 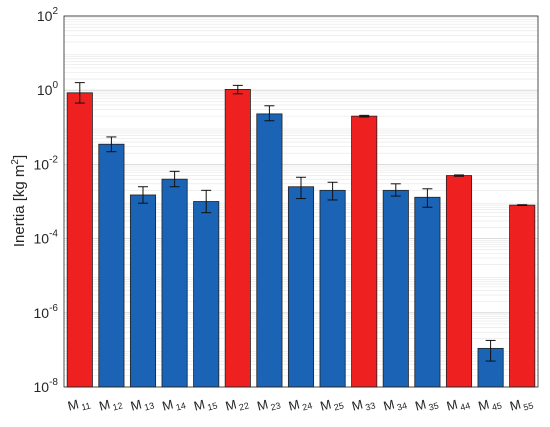 What do you see at coordinates (181, 406) in the screenshot?
I see `x-tick-sub: 14` at bounding box center [181, 406].